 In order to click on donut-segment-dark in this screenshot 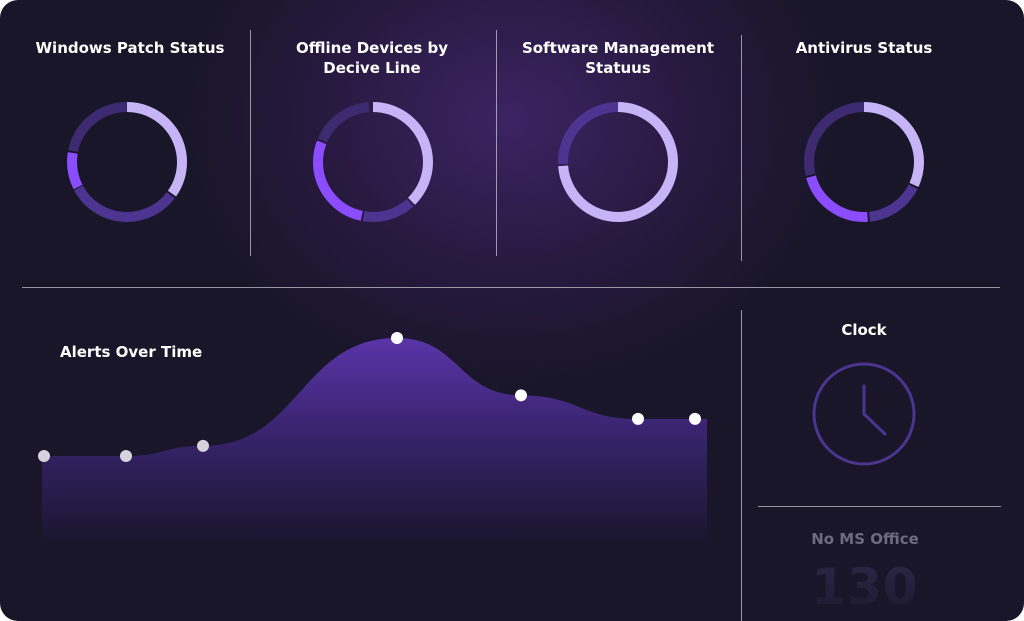, I will do `click(864, 162)`.